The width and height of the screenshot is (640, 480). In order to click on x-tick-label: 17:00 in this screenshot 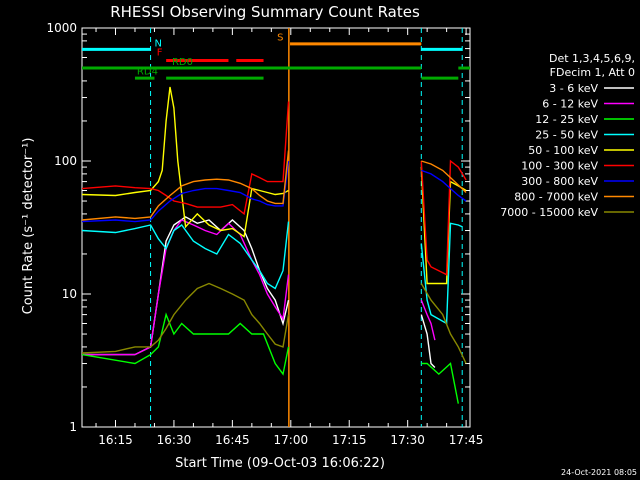, I will do `click(291, 440)`.